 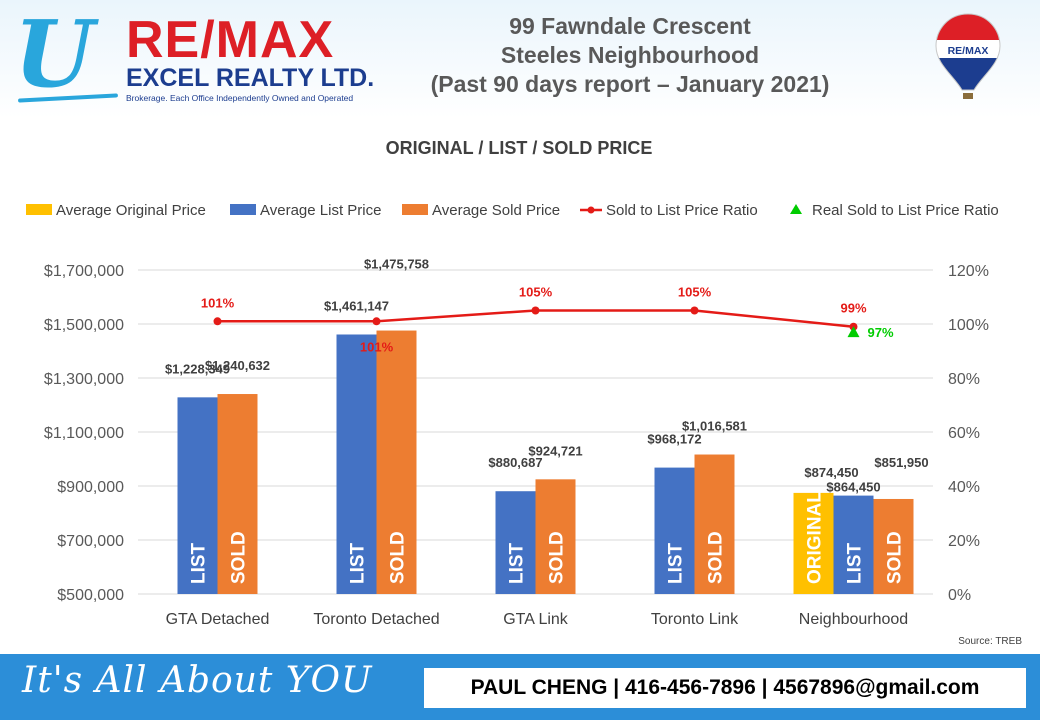 What do you see at coordinates (90, 541) in the screenshot?
I see `y-tick-label: $700,000` at bounding box center [90, 541].